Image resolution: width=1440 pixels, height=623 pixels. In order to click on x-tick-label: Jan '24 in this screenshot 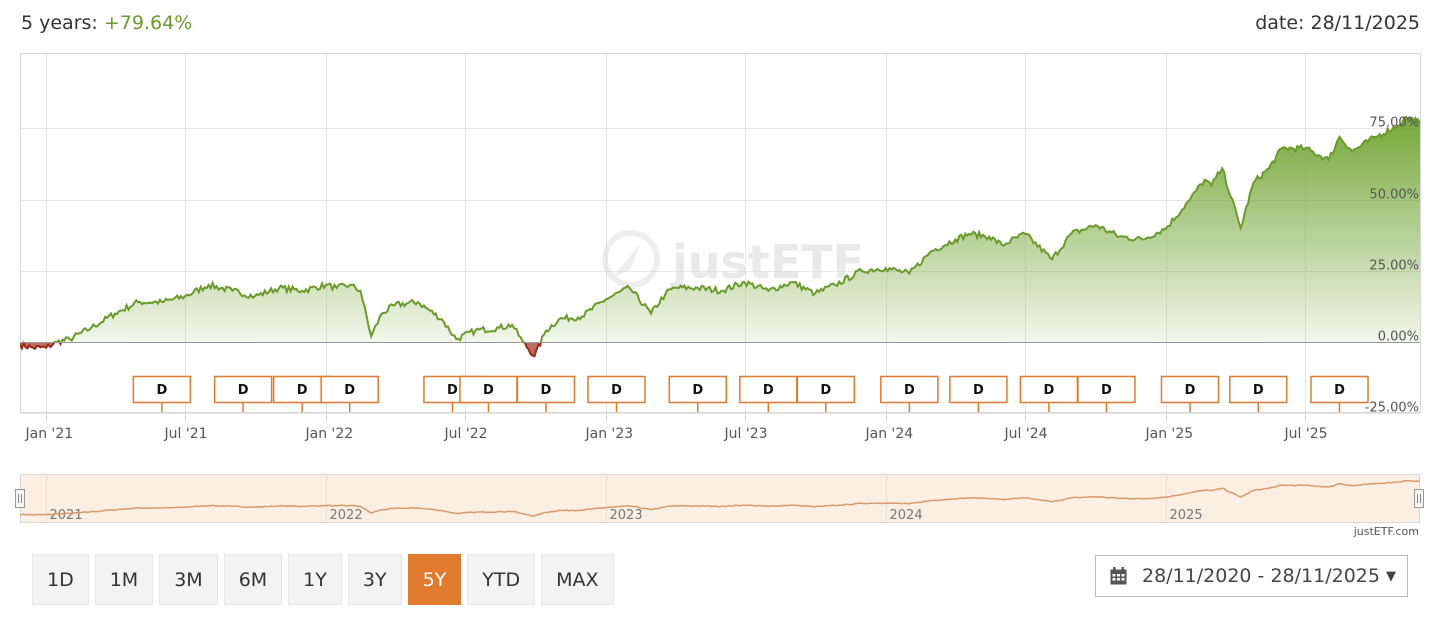, I will do `click(889, 434)`.